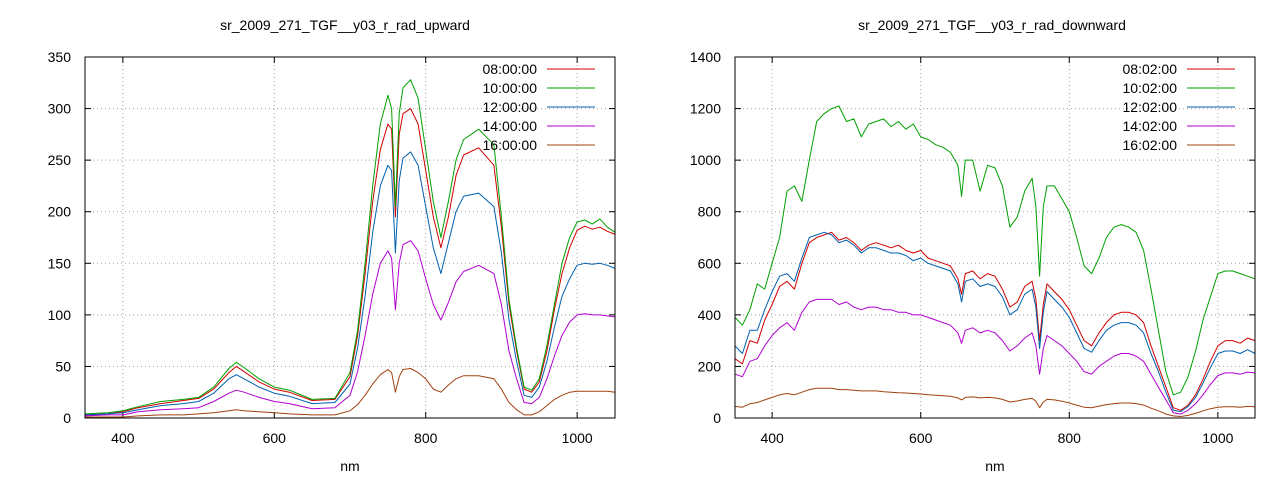 The width and height of the screenshot is (1280, 480). I want to click on legend-label: 12:00:00, so click(510, 107).